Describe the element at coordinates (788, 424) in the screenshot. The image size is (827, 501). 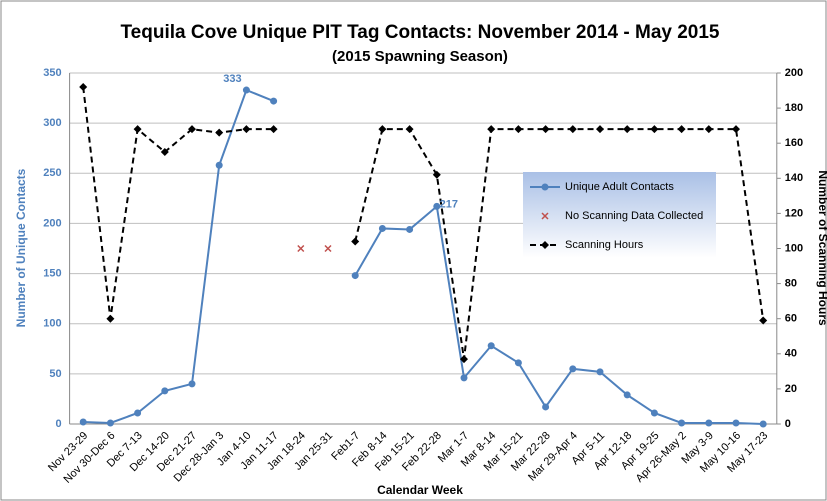
I see `y2-tick-label: 0` at that location.